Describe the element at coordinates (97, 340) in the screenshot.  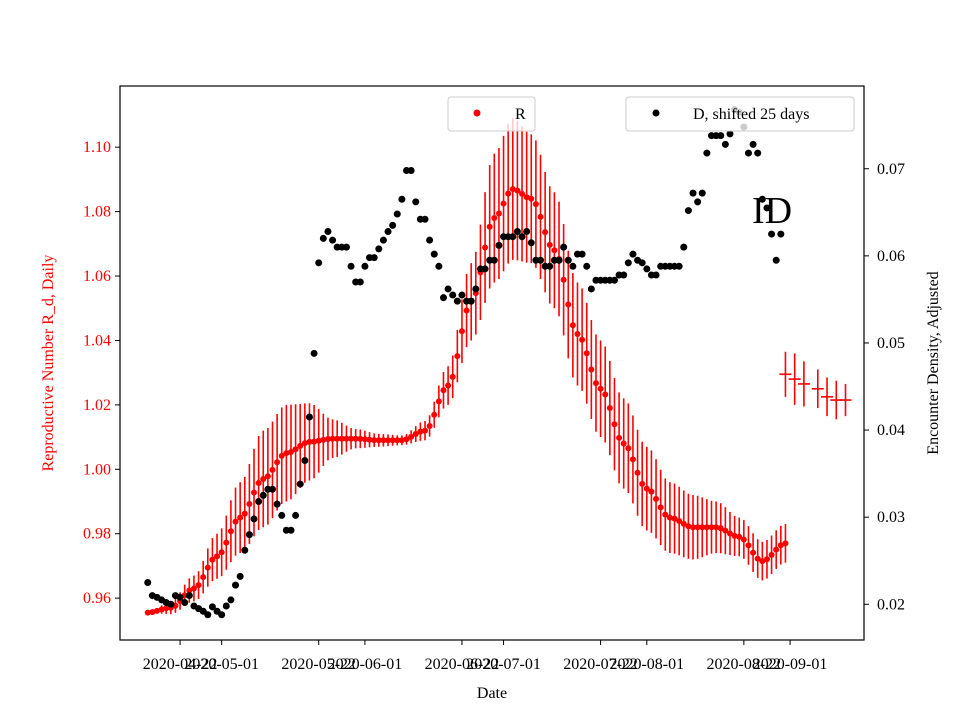
I see `left-tick-label: 1.04` at that location.